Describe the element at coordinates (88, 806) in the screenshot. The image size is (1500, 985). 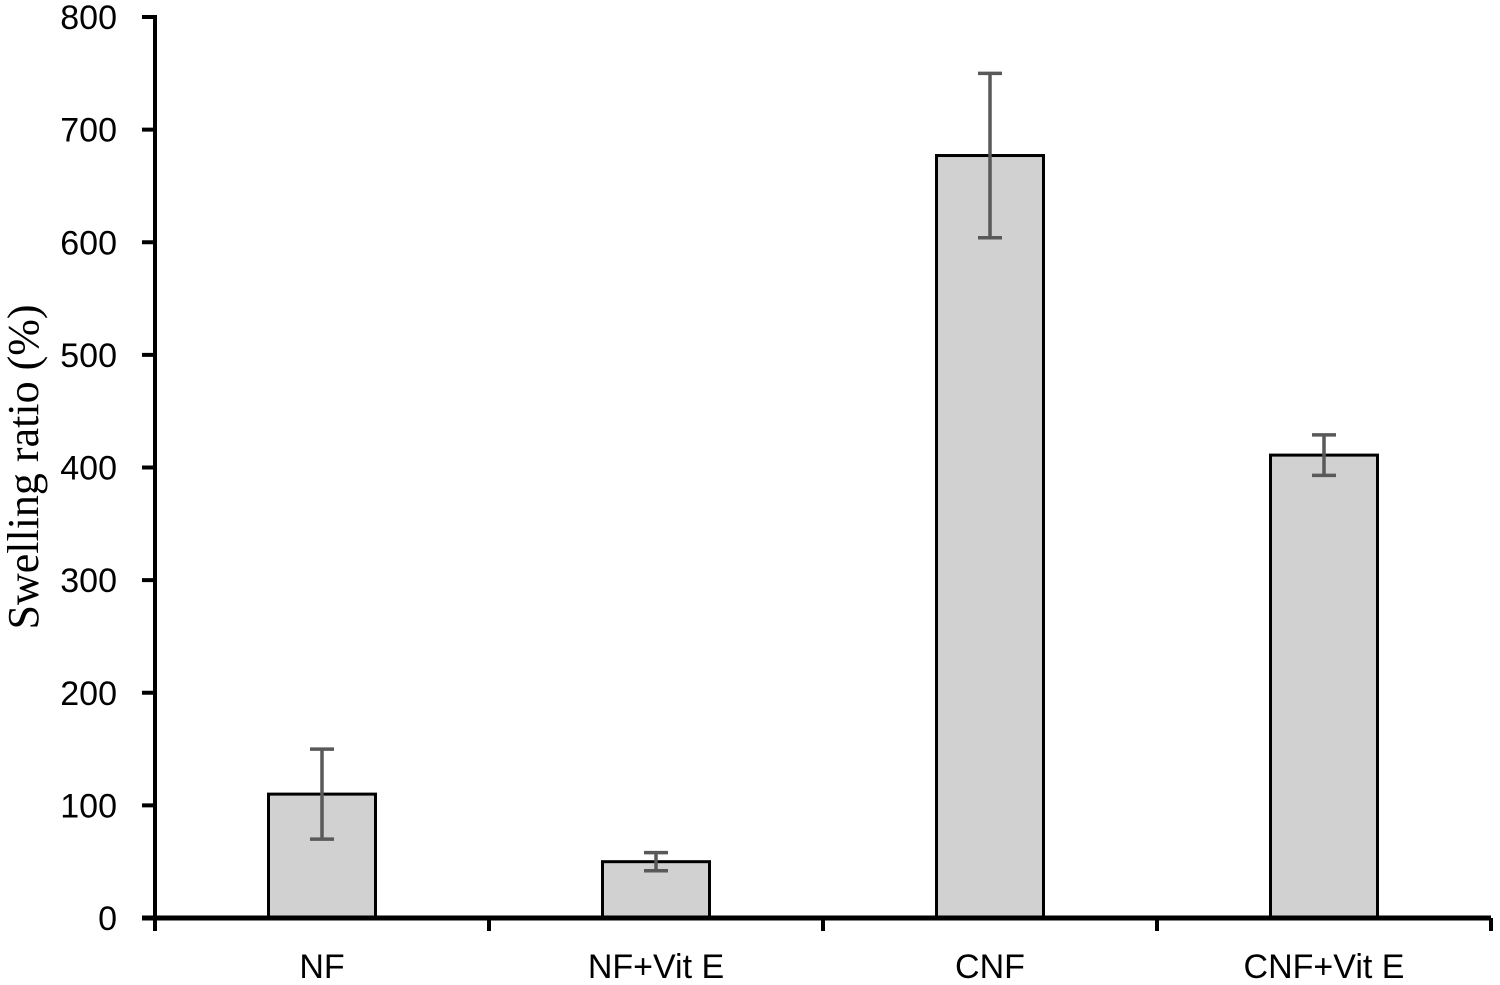
I see `y-tick-label: 100` at that location.